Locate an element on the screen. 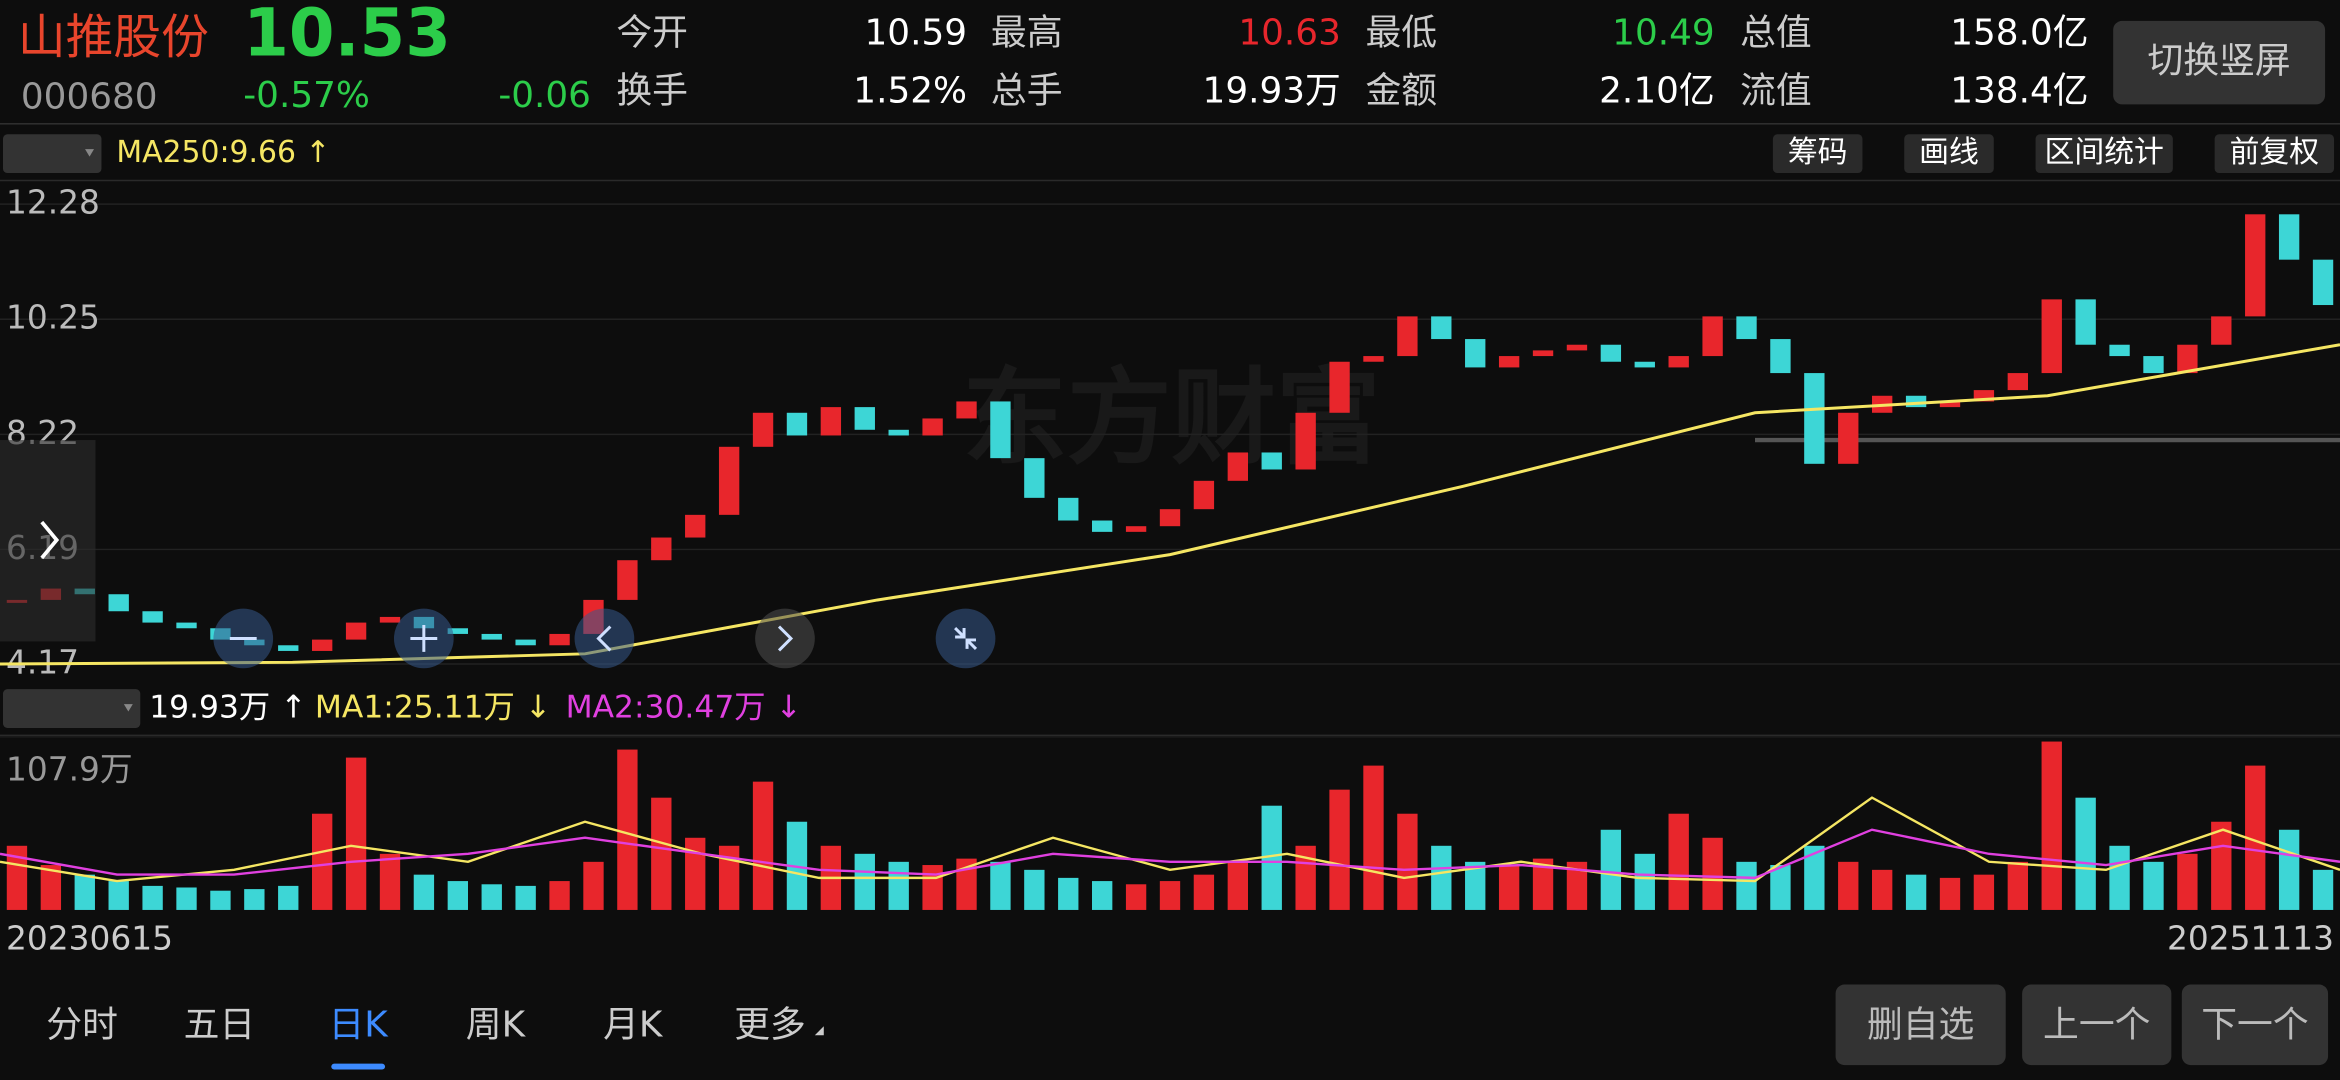 This screenshot has height=1080, width=2340. stat-value: 10.49 is located at coordinates (1663, 32).